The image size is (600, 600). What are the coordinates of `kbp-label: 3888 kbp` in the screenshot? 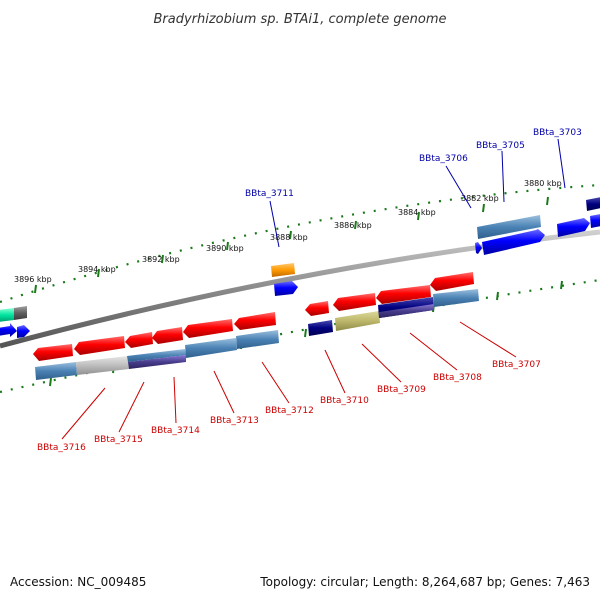 It's located at (289, 237).